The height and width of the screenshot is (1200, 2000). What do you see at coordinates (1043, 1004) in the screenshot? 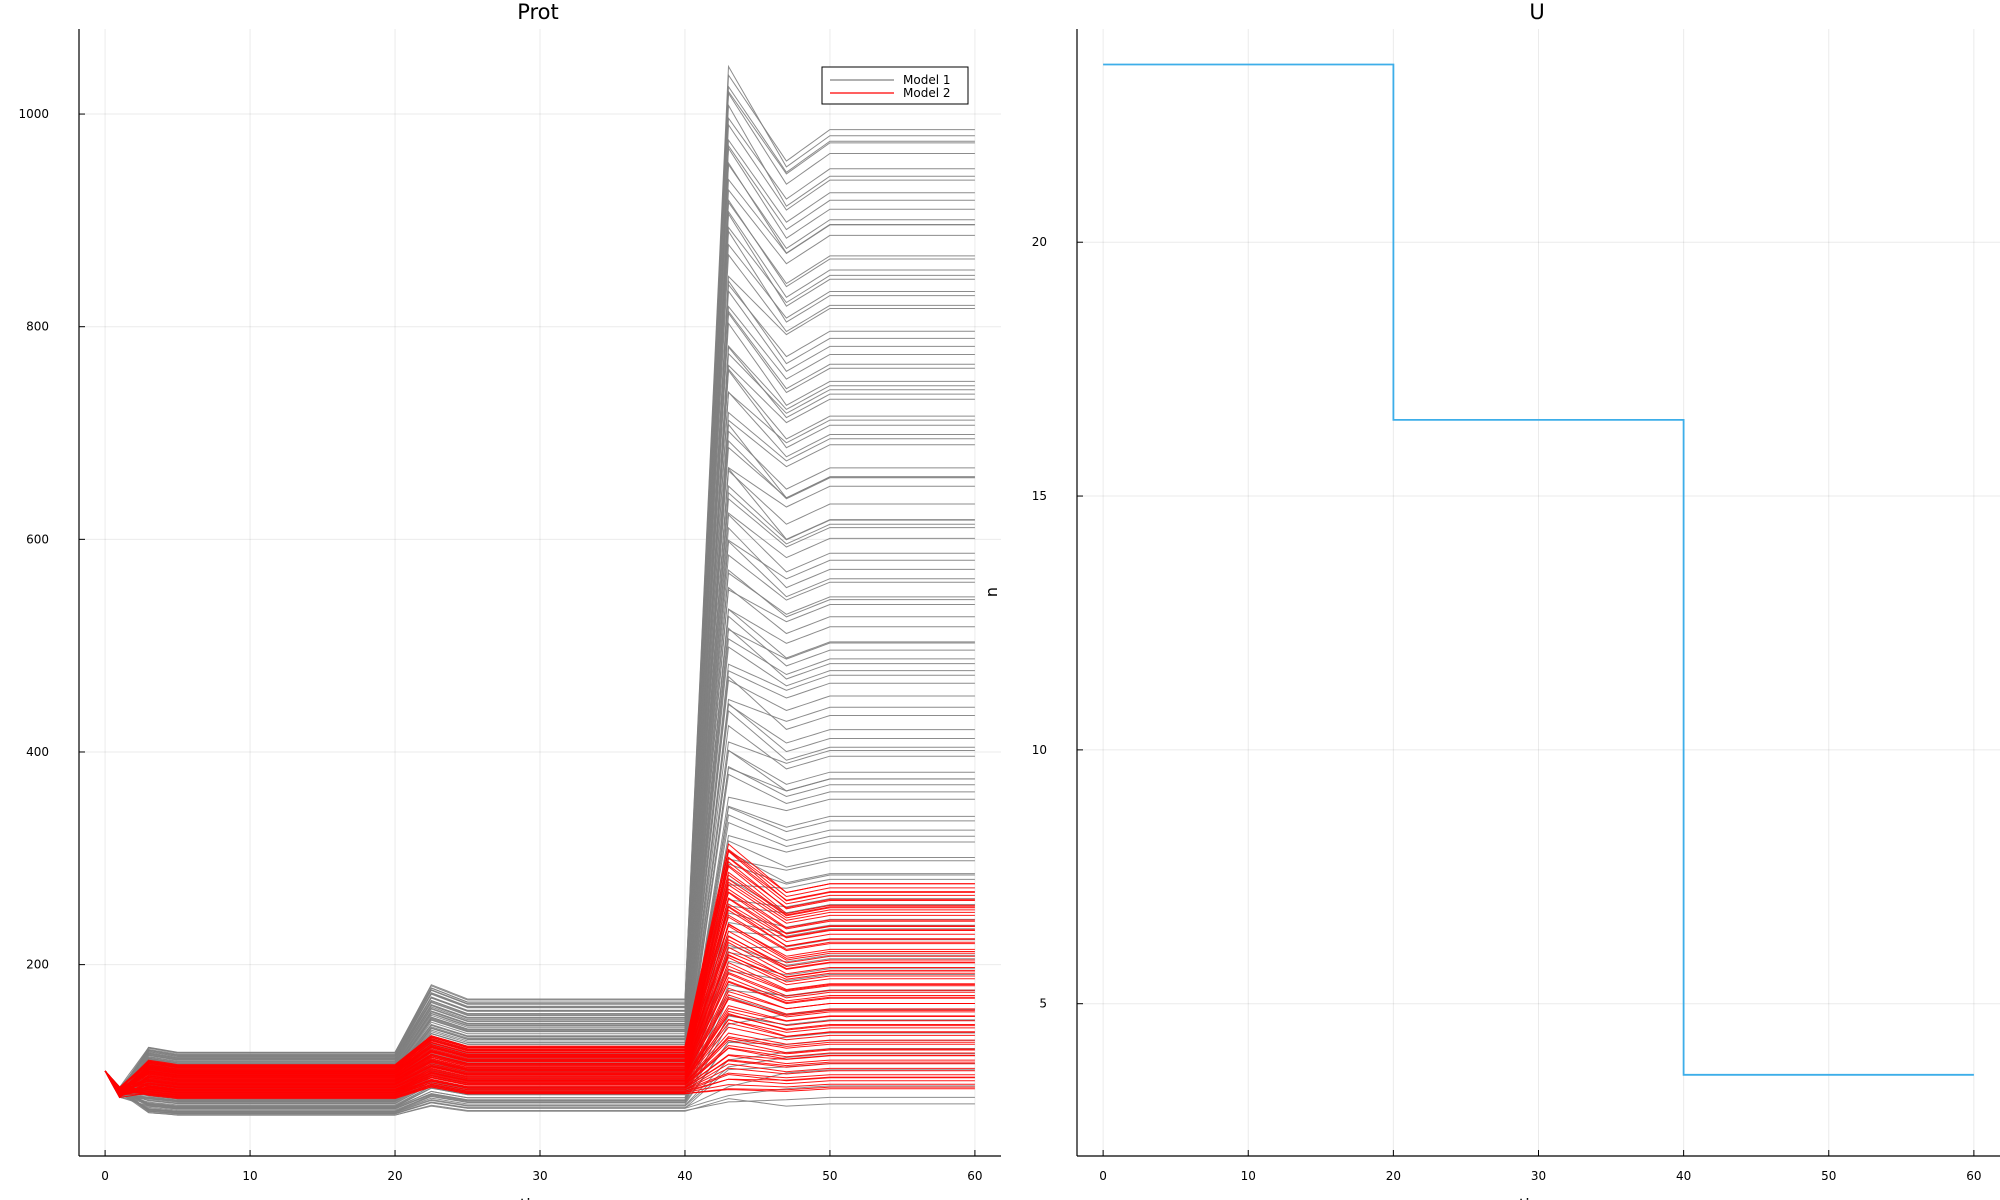
I see `u-ytick-label: 5` at bounding box center [1043, 1004].